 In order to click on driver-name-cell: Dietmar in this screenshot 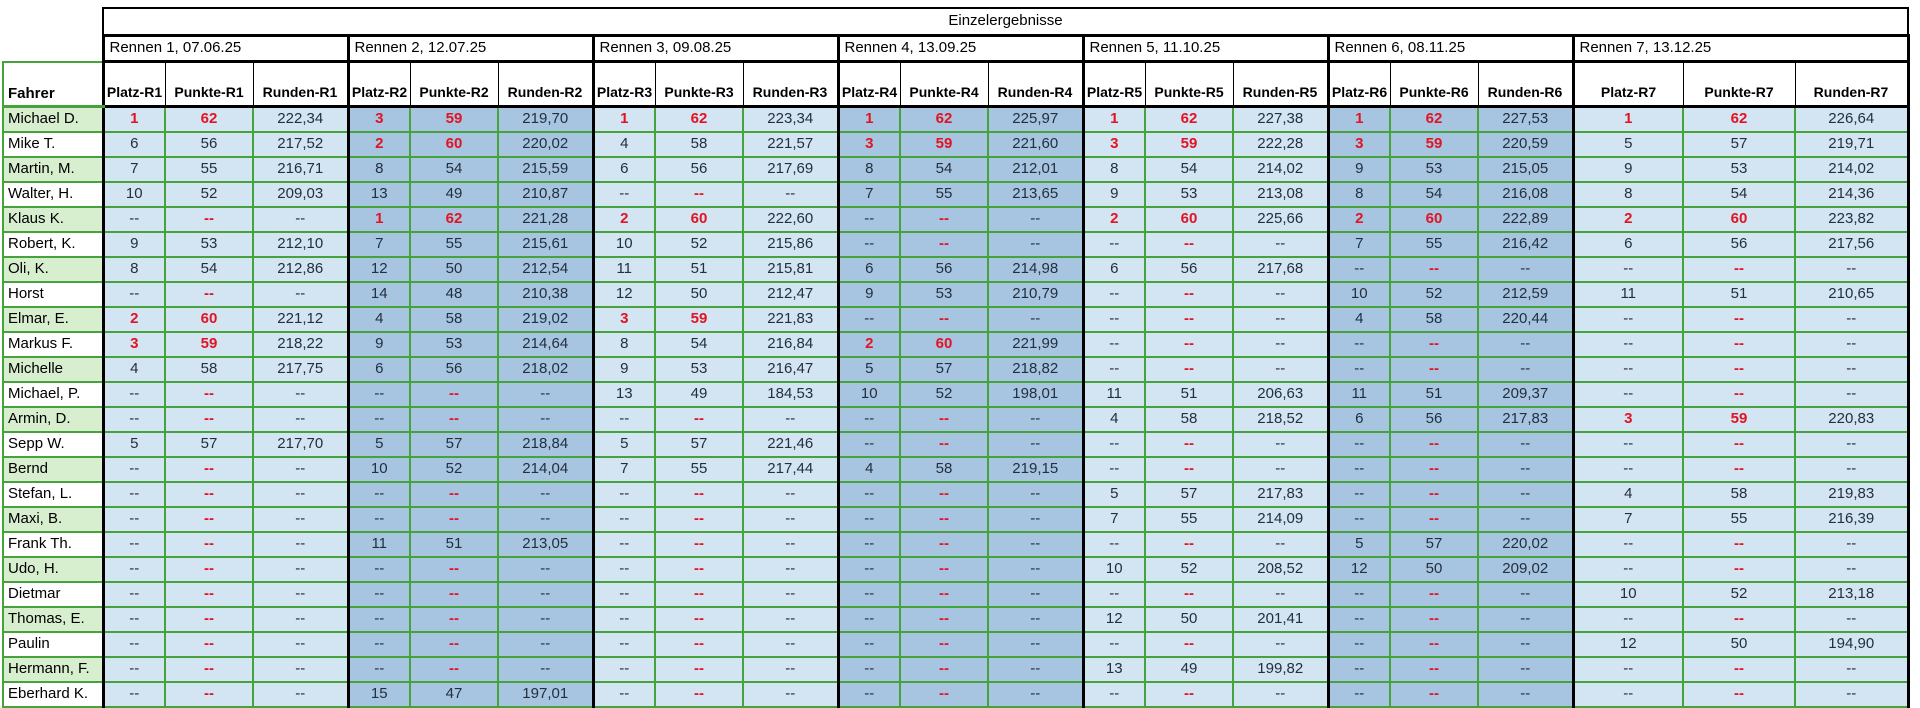, I will do `click(53, 594)`.